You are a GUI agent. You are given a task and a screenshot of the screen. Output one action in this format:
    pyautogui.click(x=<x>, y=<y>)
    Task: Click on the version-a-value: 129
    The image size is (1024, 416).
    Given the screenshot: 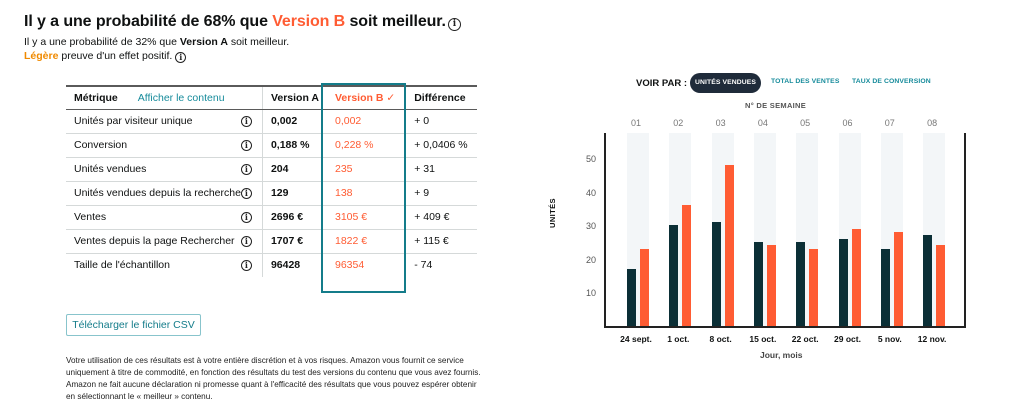 What is the action you would take?
    pyautogui.click(x=294, y=193)
    